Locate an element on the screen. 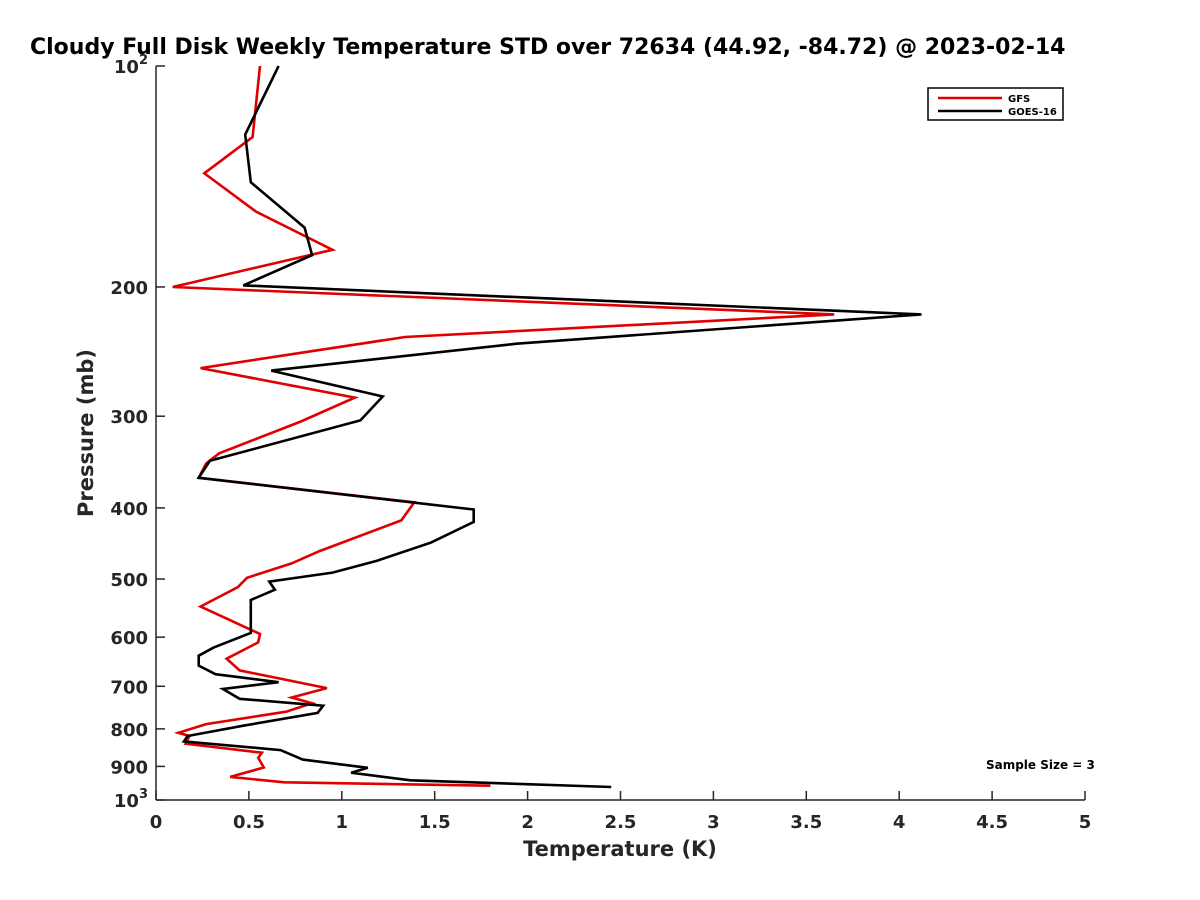  x-axis-title: Temperature (K) is located at coordinates (620, 849).